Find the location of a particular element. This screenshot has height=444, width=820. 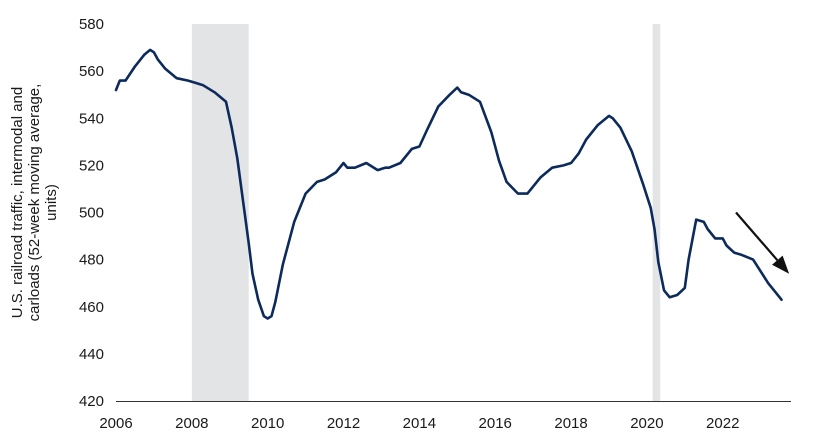

annotations-group is located at coordinates (762, 242).